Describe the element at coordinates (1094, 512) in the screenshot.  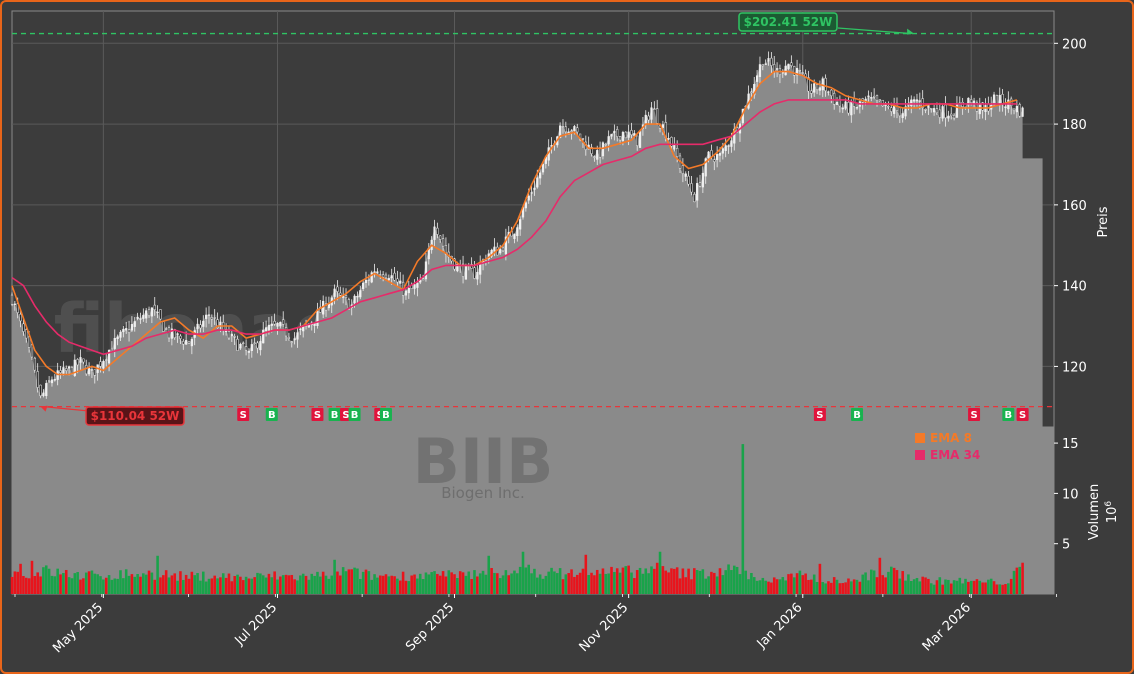
I see `volume-axis-label: Volumen` at that location.